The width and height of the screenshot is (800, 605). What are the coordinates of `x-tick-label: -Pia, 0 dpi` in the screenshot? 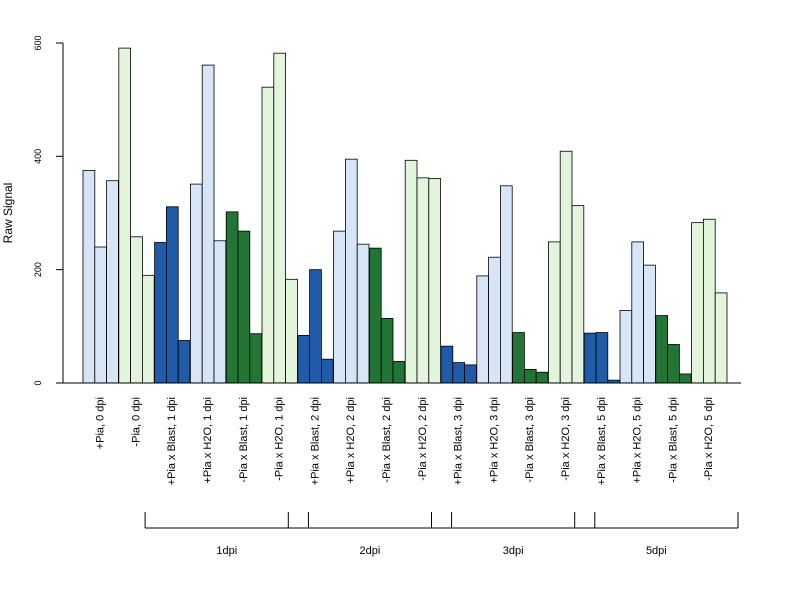 It's located at (136, 422).